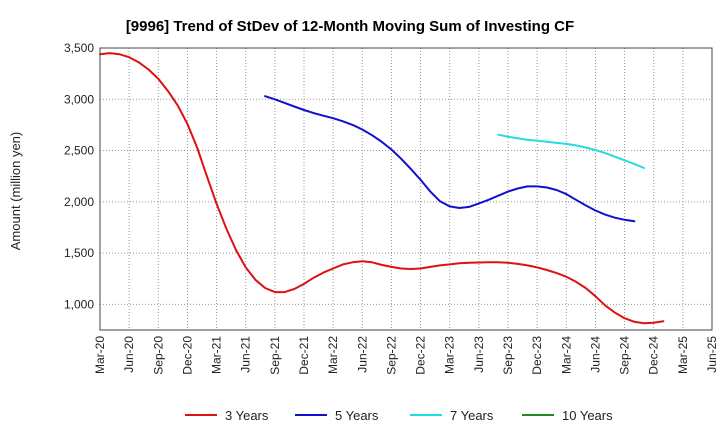 The width and height of the screenshot is (720, 440). I want to click on x-tick-label: Sep-20, so click(158, 355).